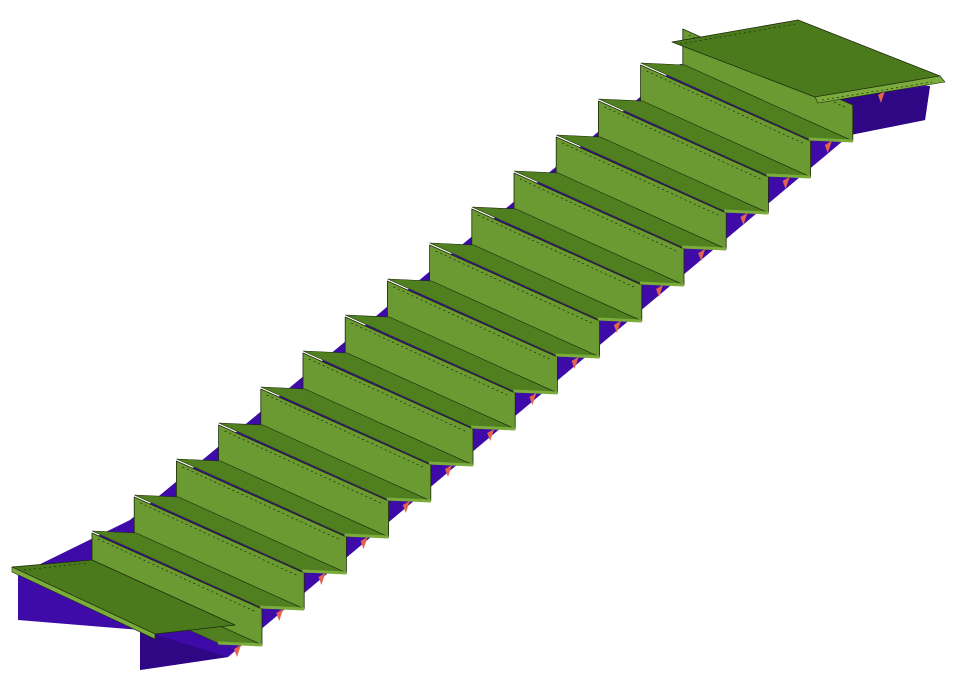 Image resolution: width=960 pixels, height=681 pixels. What do you see at coordinates (881, 97) in the screenshot?
I see `top-landing-bracket` at bounding box center [881, 97].